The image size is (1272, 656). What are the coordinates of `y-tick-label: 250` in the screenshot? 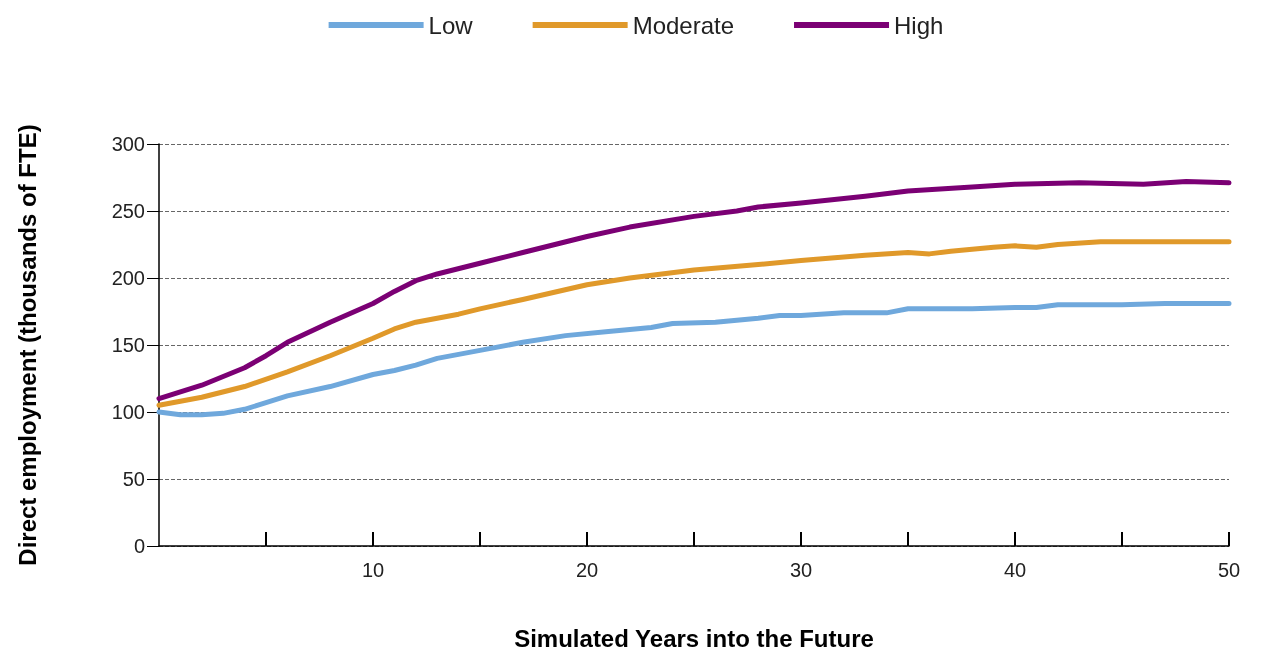 It's located at (128, 211).